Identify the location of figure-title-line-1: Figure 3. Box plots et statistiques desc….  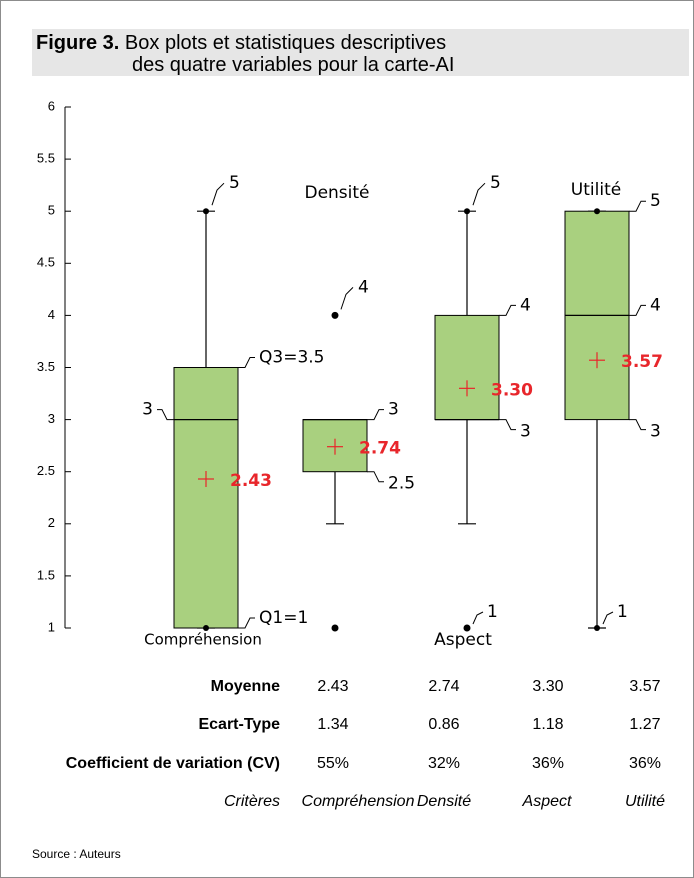
(241, 43).